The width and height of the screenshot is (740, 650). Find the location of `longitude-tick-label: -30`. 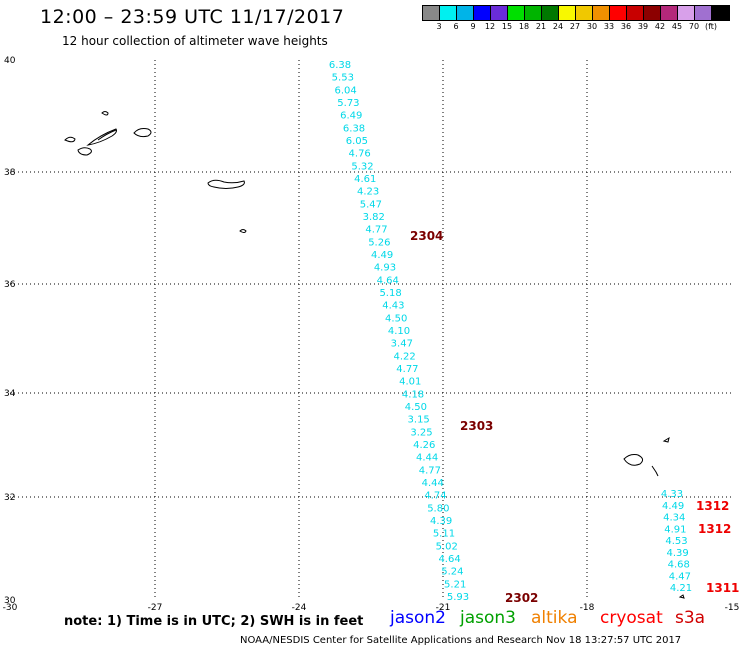

longitude-tick-label: -30 is located at coordinates (10, 608).